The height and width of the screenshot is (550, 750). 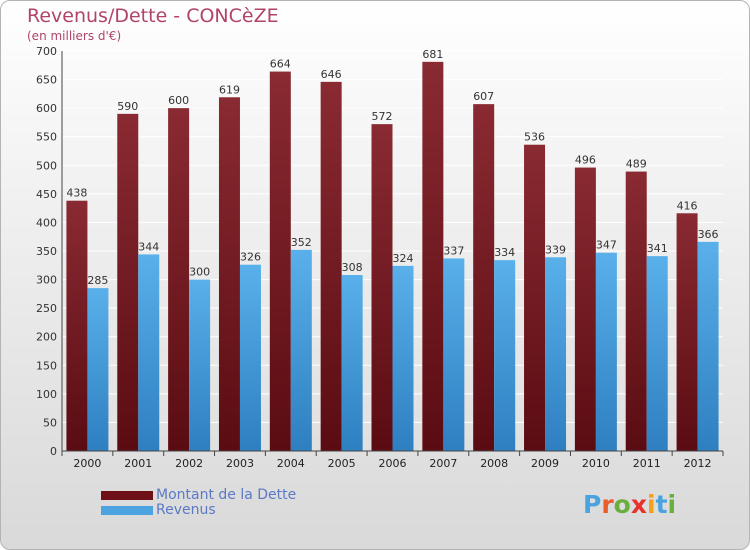 I want to click on debt-bar-label: 646, so click(x=331, y=74).